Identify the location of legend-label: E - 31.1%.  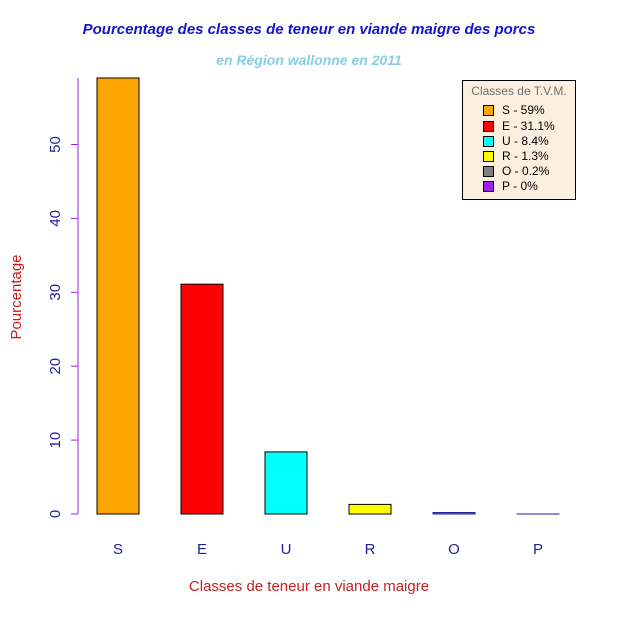
(528, 126).